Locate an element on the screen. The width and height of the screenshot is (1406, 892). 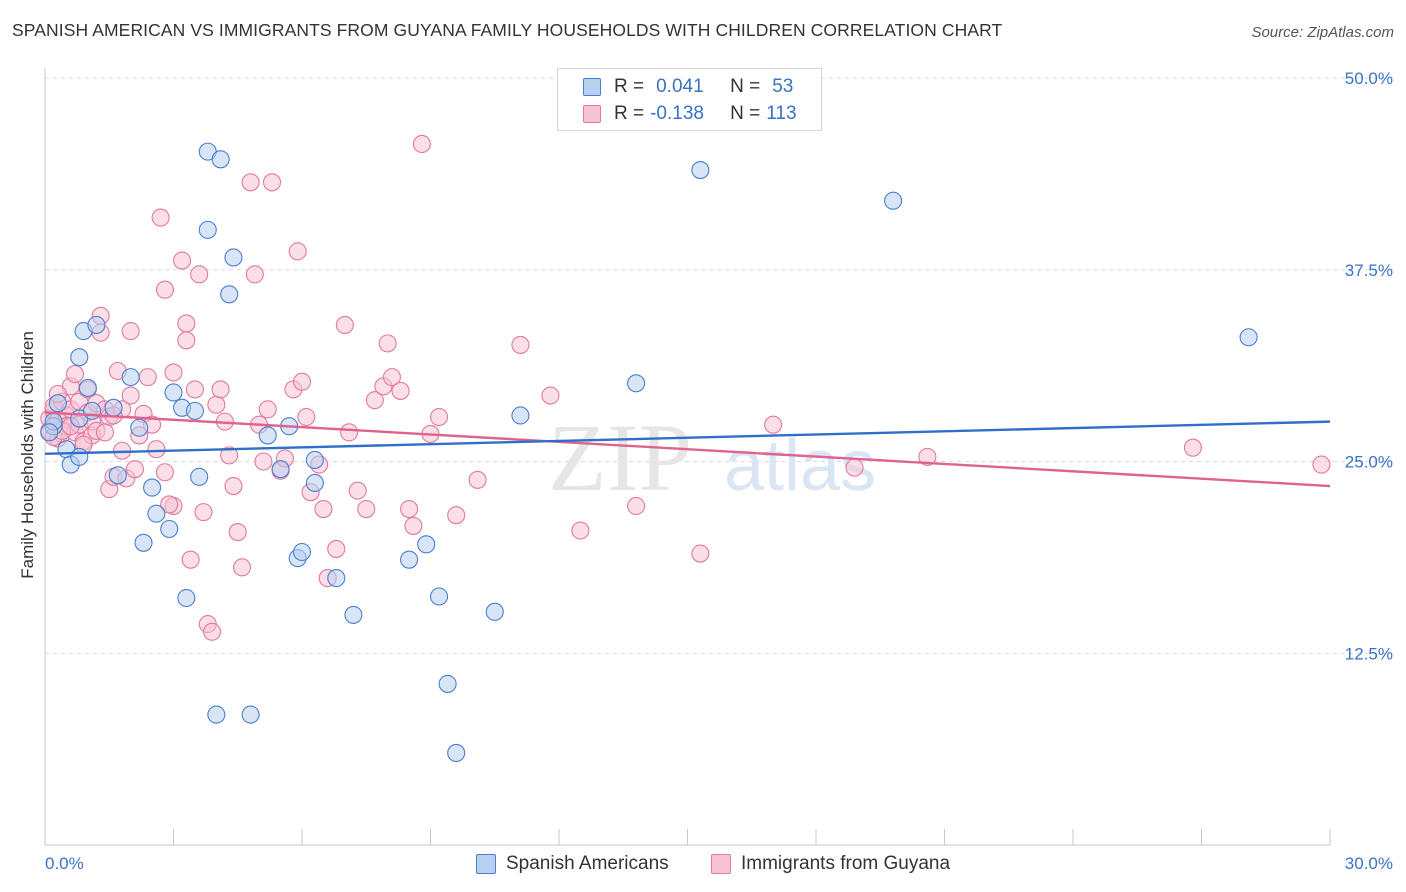
bottom-legend-immigrants-from-guyana: Immigrants from Guyana is located at coordinates (830, 864).